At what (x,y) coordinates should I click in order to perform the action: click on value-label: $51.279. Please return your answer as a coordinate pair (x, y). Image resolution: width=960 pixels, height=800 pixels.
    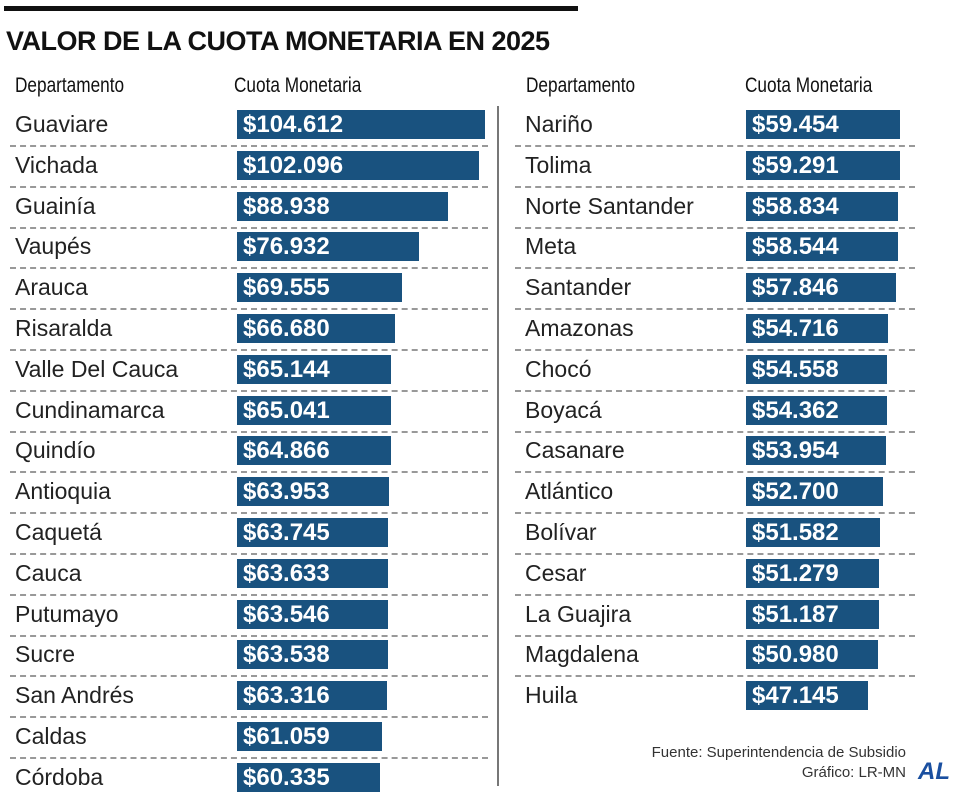
    Looking at the image, I should click on (795, 573).